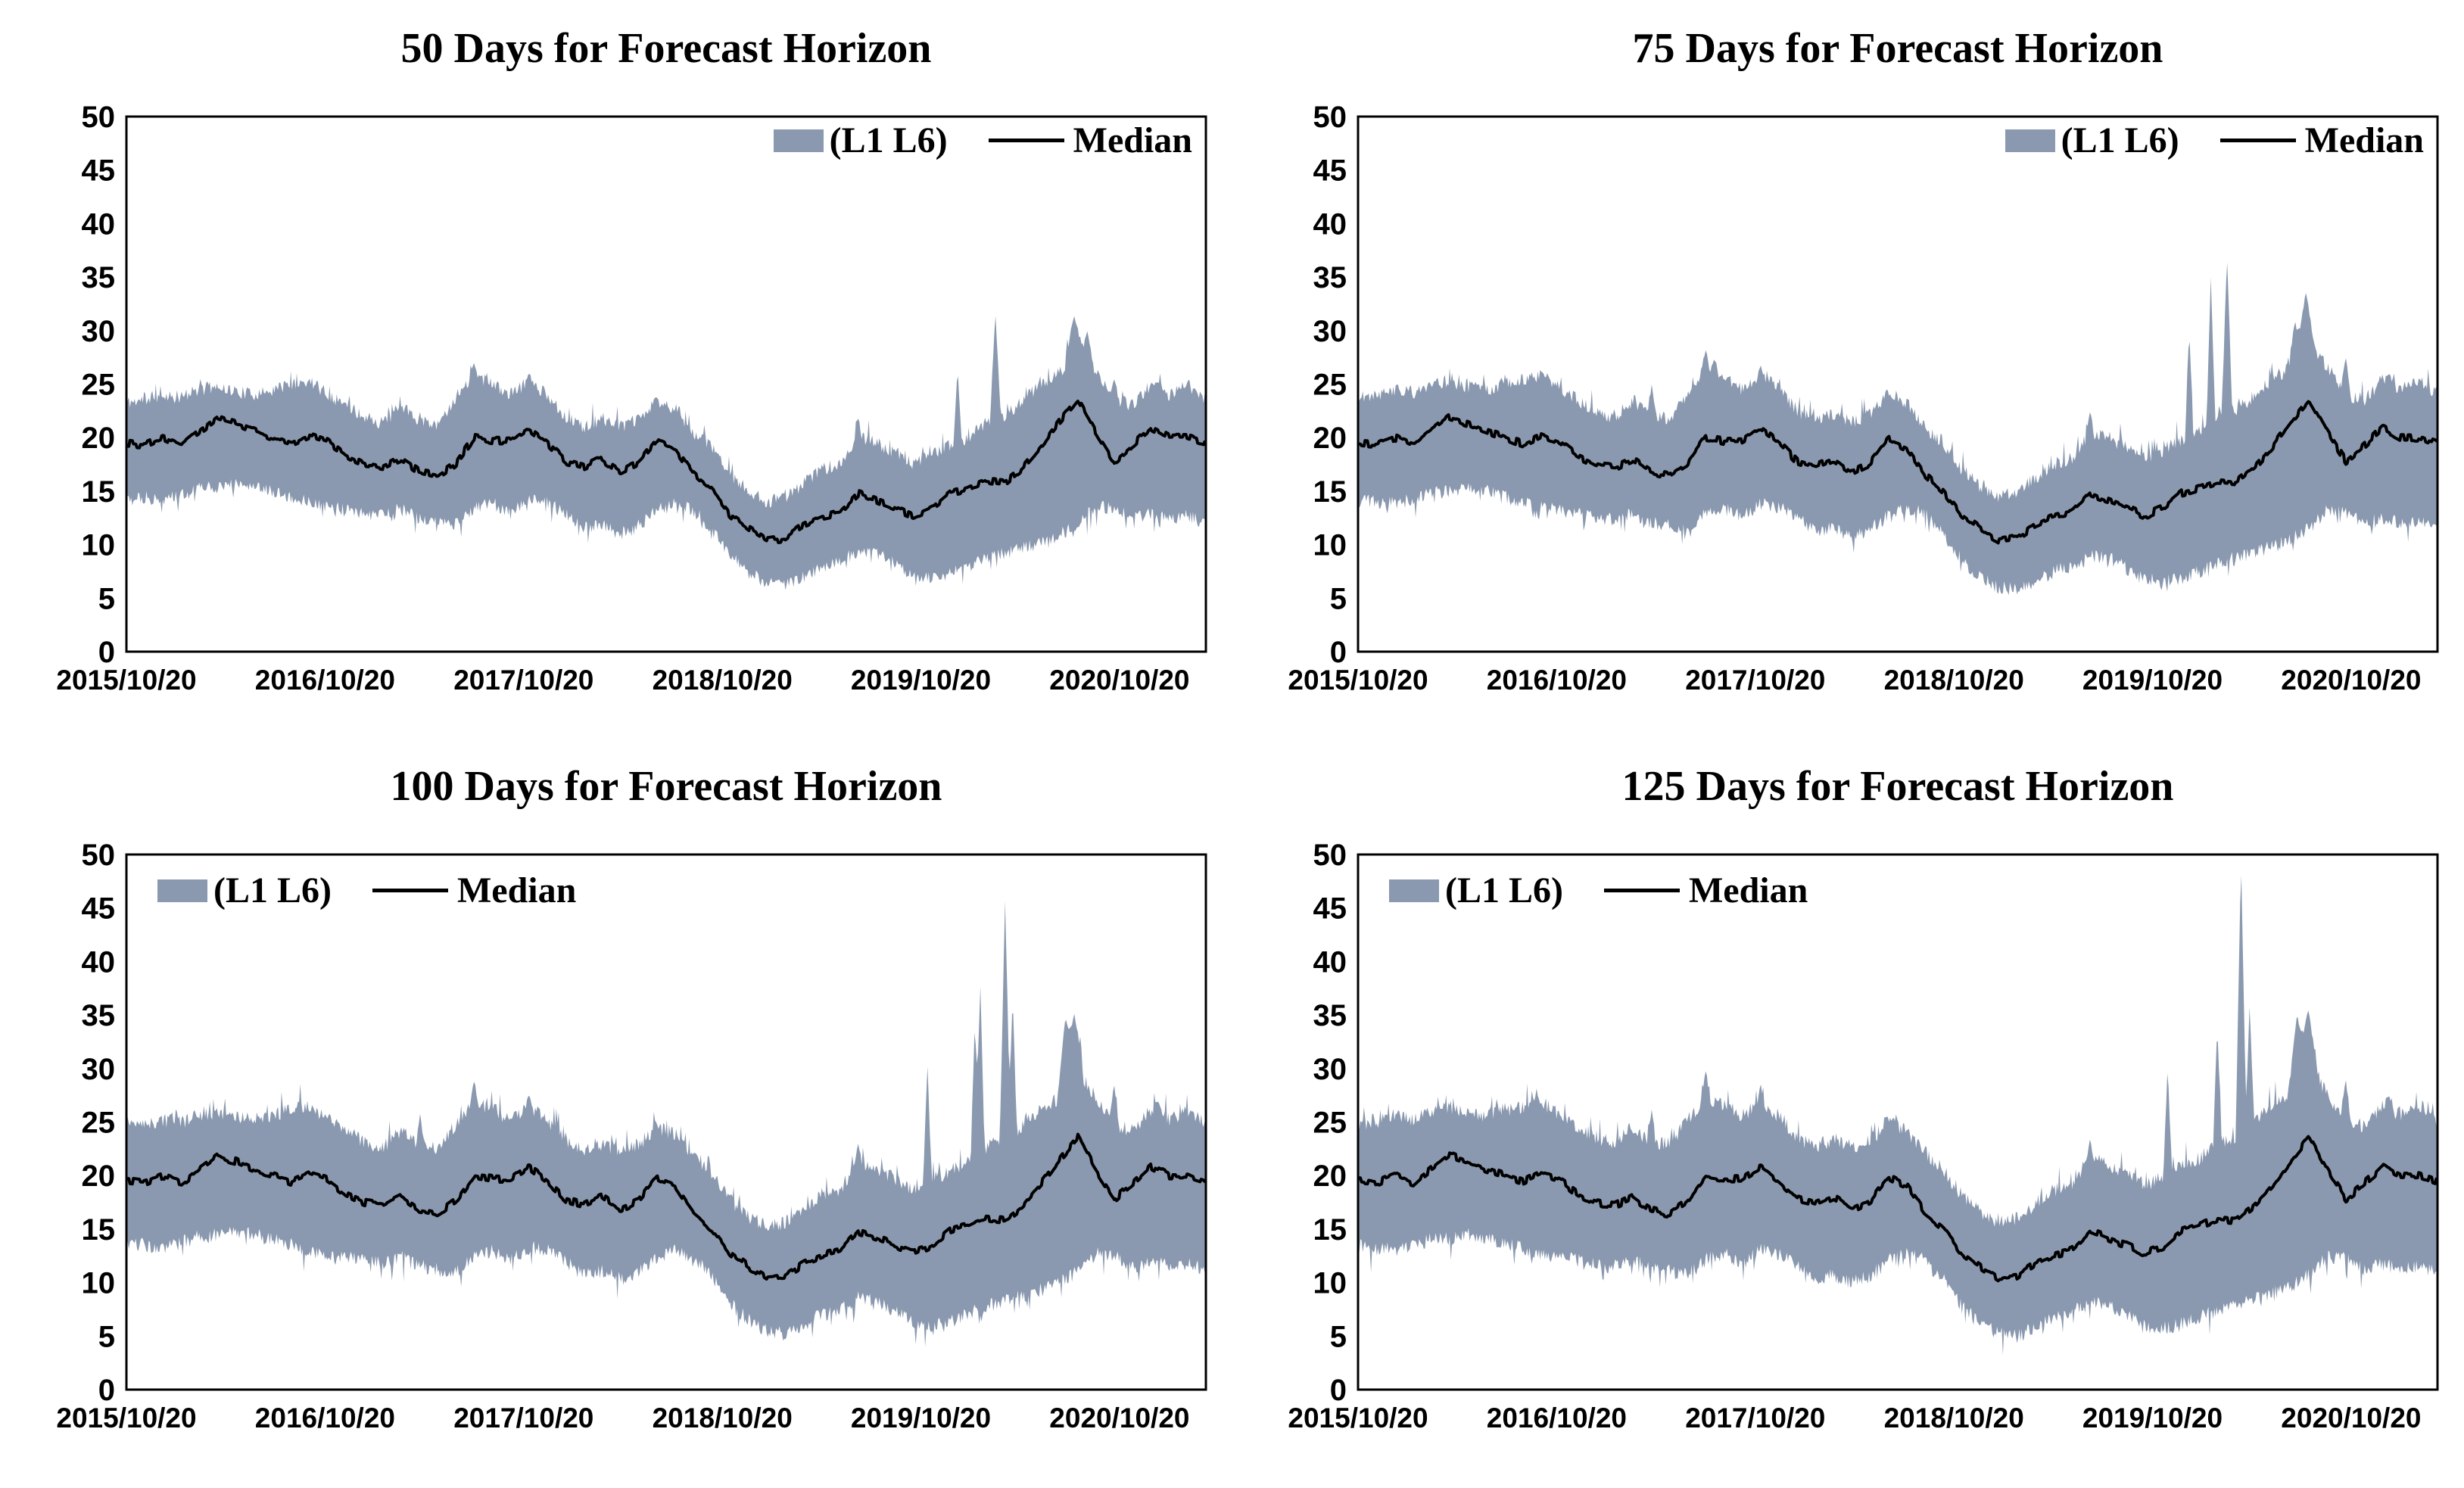 This screenshot has height=1488, width=2464. What do you see at coordinates (1598, 891) in the screenshot?
I see `legend-125-days: (L1 L6) Median` at bounding box center [1598, 891].